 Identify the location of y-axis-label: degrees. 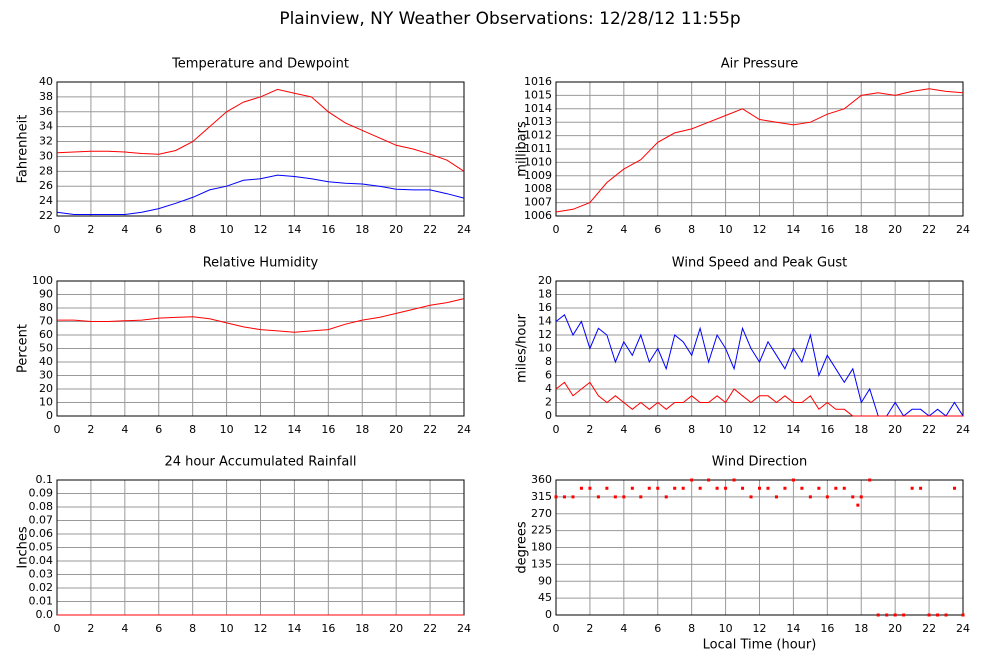
(522, 547).